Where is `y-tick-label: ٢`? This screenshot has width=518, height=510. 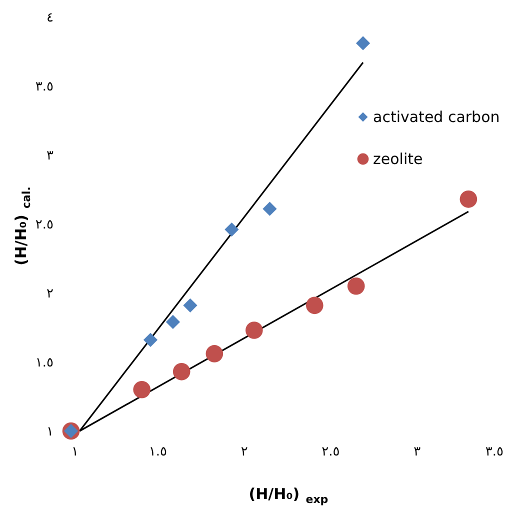 y-tick-label: ٢ is located at coordinates (50, 294).